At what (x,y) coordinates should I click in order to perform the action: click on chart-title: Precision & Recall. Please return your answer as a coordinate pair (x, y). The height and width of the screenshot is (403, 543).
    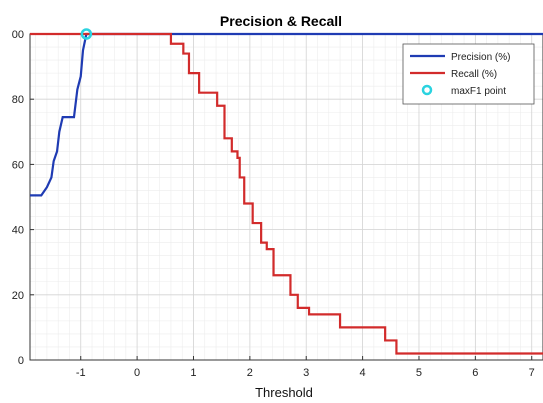
    Looking at the image, I should click on (281, 21).